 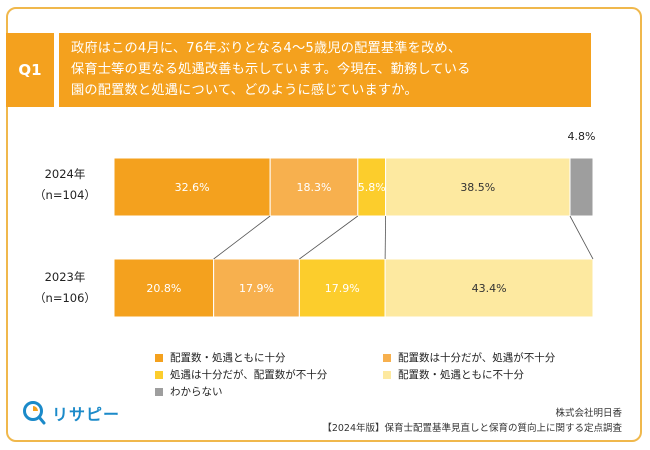 What do you see at coordinates (65, 174) in the screenshot?
I see `row-year: 2024年` at bounding box center [65, 174].